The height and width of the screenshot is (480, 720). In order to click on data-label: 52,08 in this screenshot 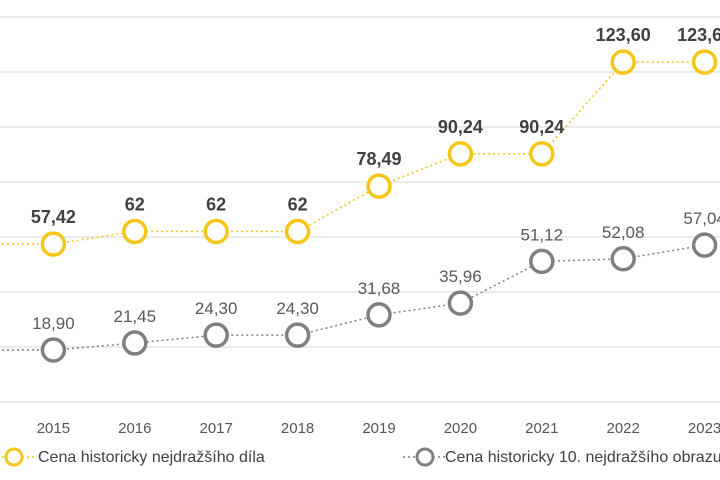, I will do `click(623, 232)`.